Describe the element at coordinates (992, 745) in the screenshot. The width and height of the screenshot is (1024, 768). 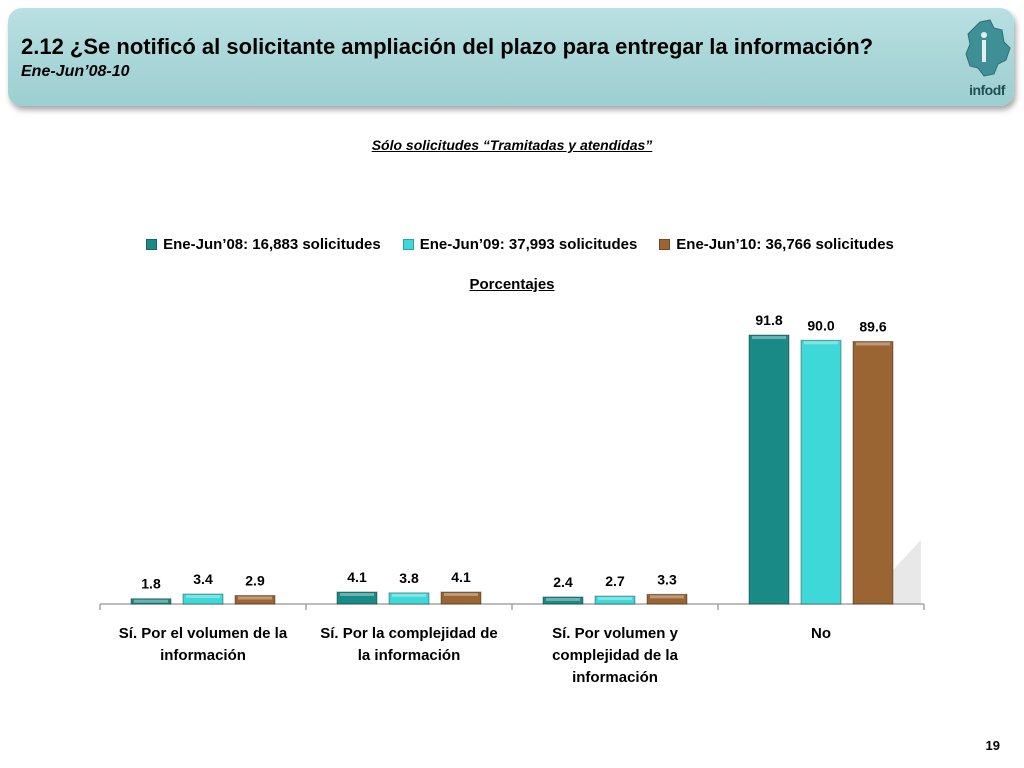
I see `page-number: 19` at that location.